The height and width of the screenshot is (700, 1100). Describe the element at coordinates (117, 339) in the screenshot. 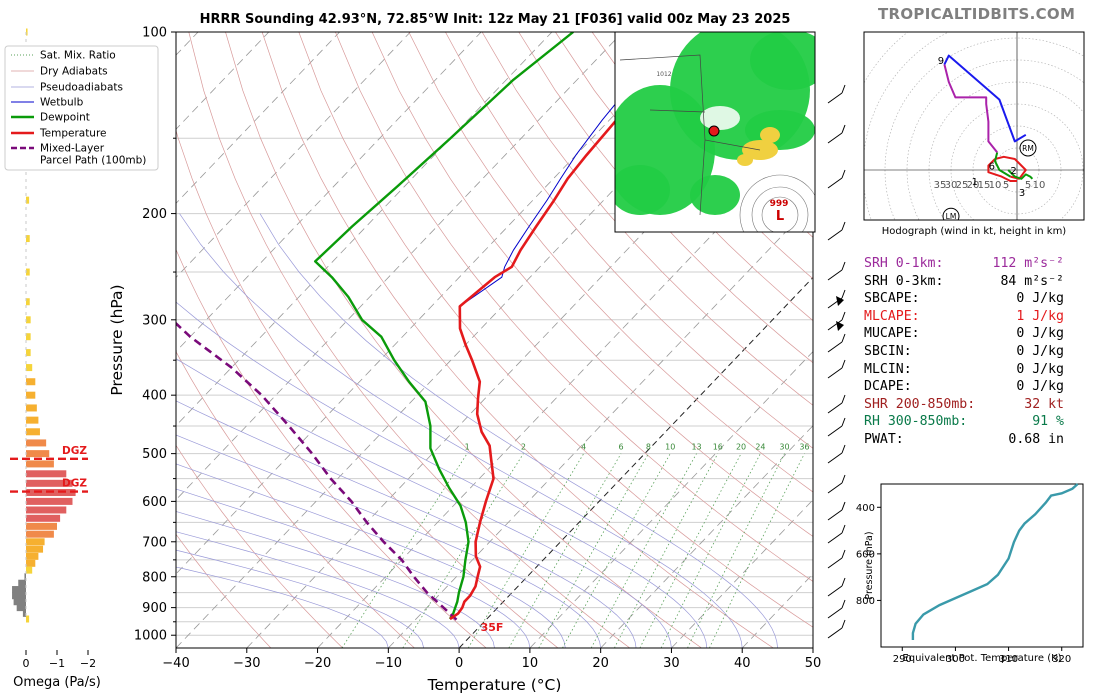

I see `y-axis-label: Pressure (hPa)` at that location.